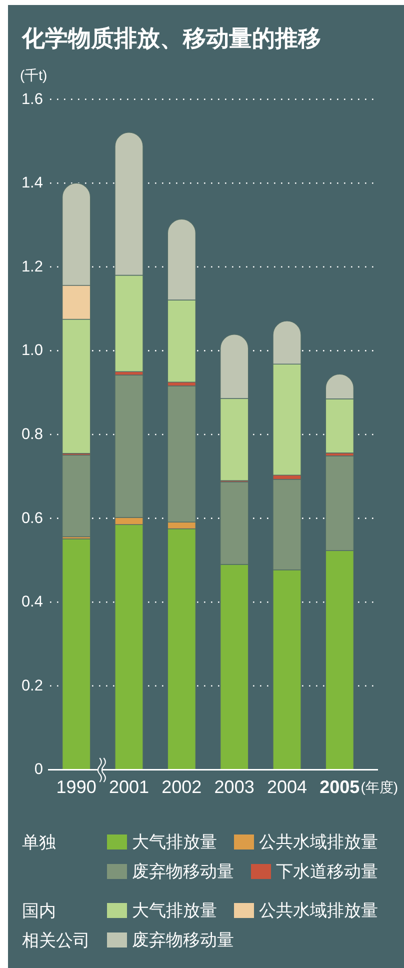 This screenshot has width=404, height=968. I want to click on annotation: 单独, so click(39, 842).